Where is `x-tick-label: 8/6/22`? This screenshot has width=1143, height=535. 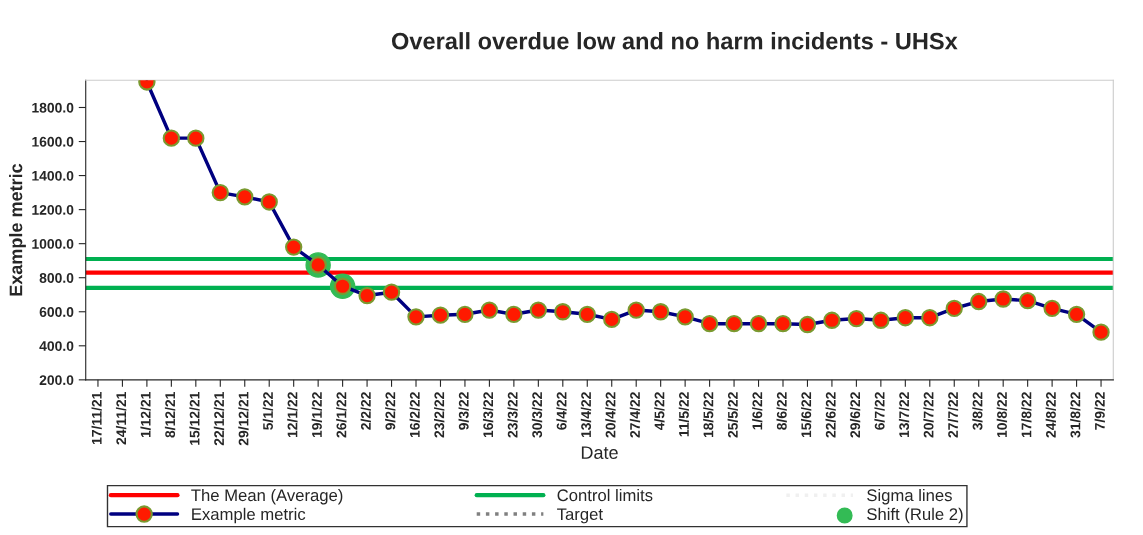 x-tick-label: 8/6/22 is located at coordinates (781, 411).